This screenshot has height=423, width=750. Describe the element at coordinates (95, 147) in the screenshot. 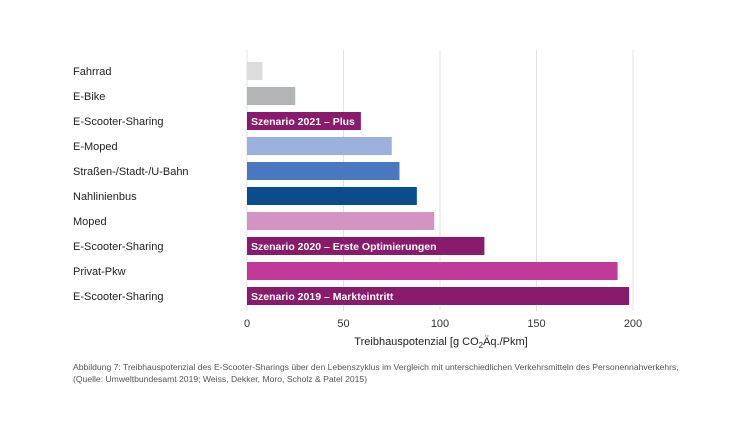

I see `category-label: E-Moped` at that location.